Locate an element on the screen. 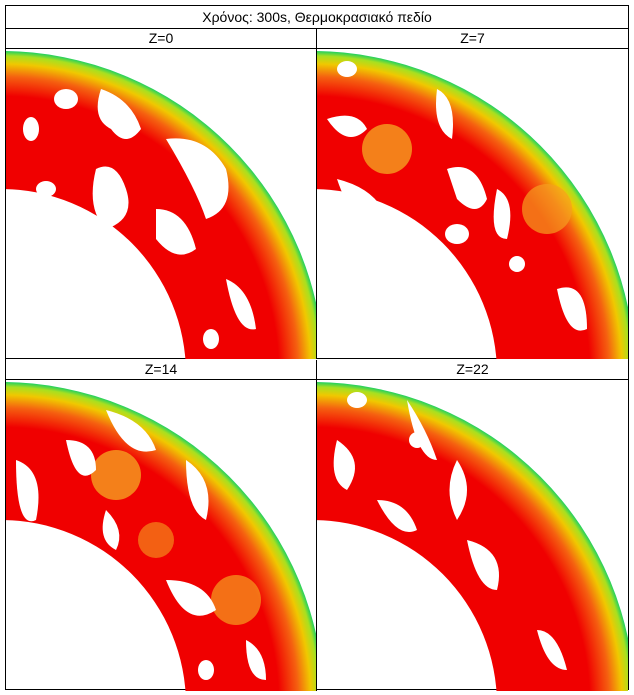 The image size is (634, 695). table-title: Χρόνος: 300s, Θερμοκρασιακό πεδίο is located at coordinates (317, 17).